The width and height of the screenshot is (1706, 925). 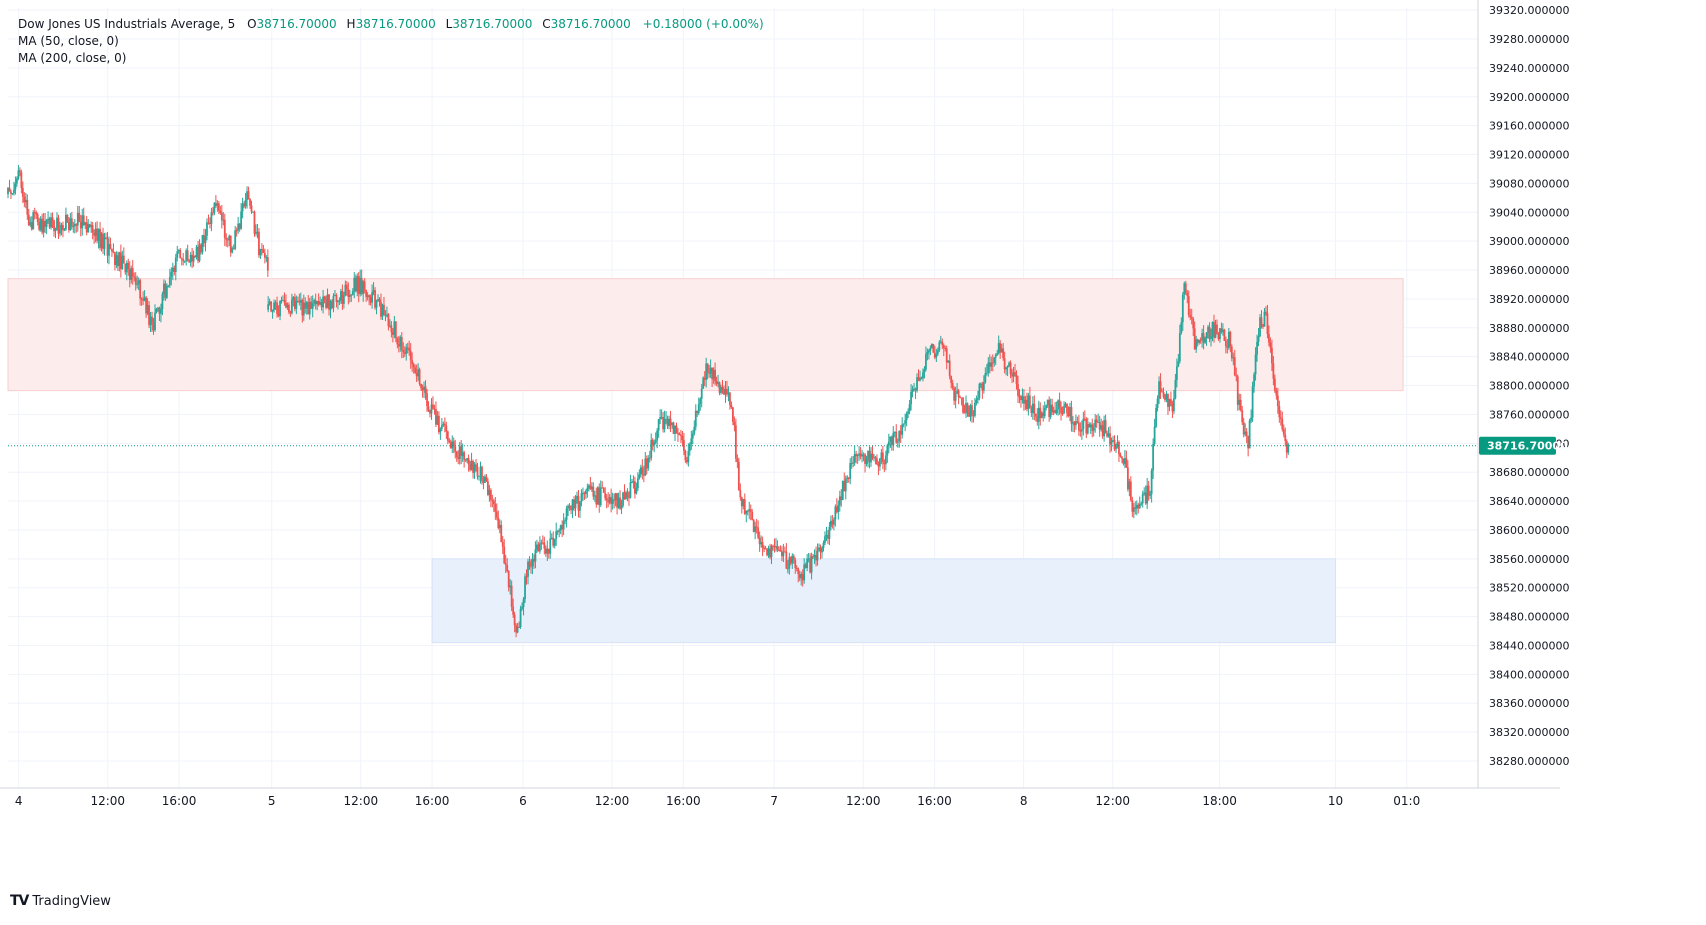 I want to click on ma200-indicator: MA (200, close, 0), so click(x=72, y=58).